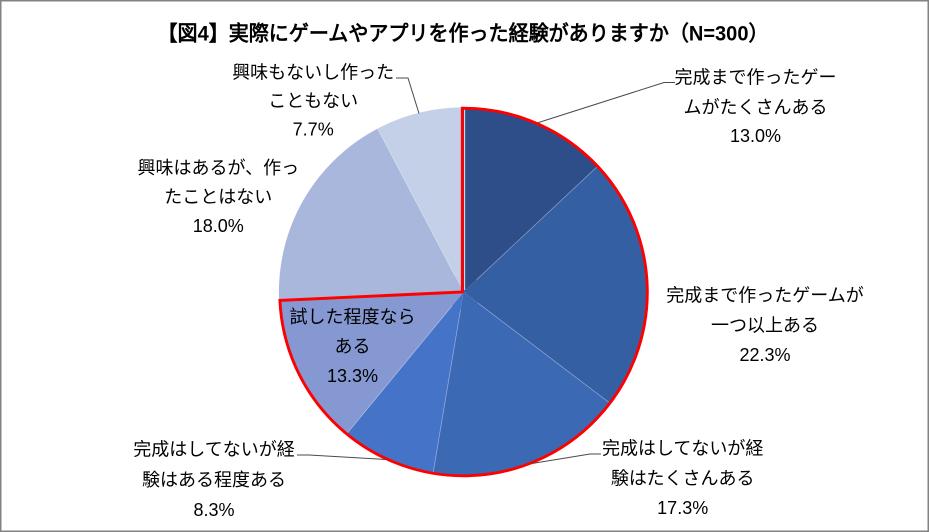  Describe the element at coordinates (313, 73) in the screenshot. I see `svg-text: 興味もないし作った` at that location.